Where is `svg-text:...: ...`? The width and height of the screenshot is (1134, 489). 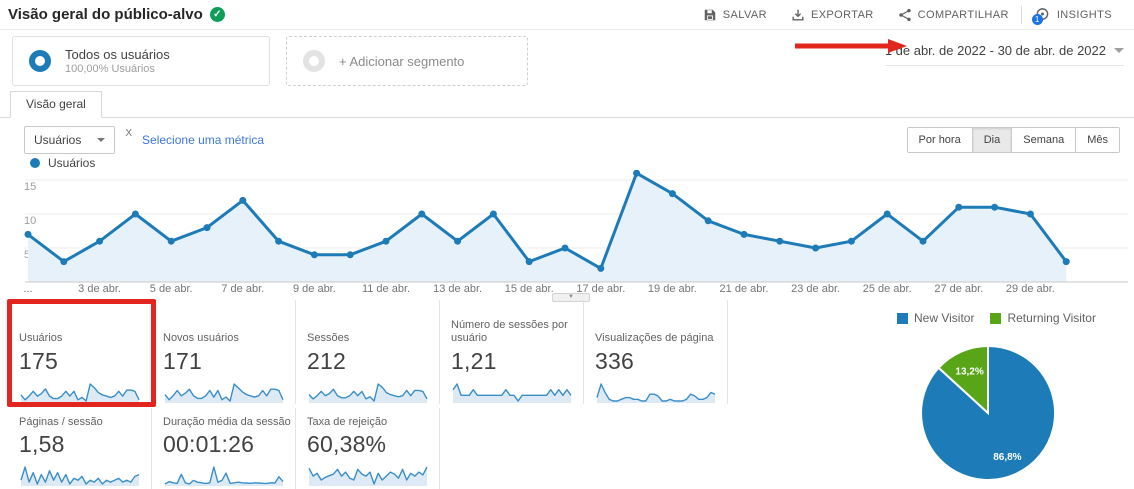
svg-text:...: ... is located at coordinates (27, 289).